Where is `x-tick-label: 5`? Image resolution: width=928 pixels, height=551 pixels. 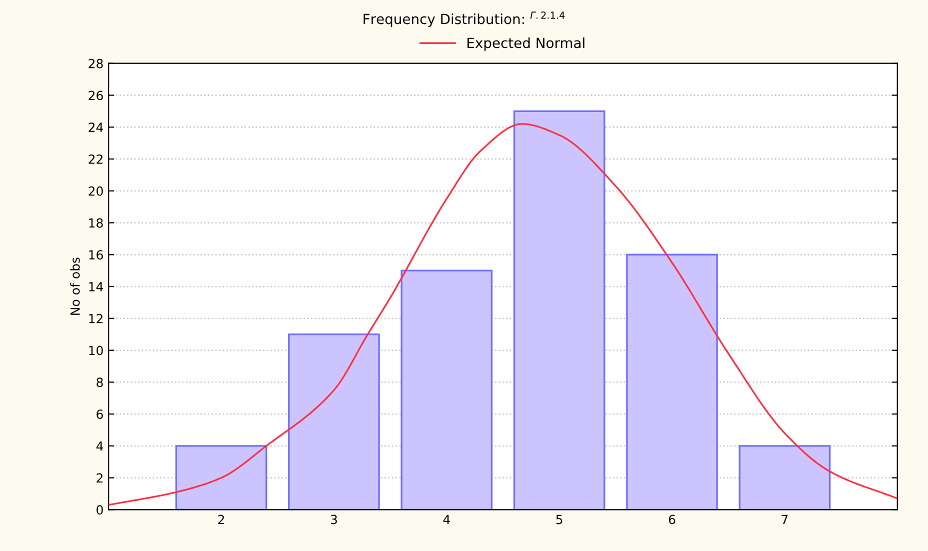
x-tick-label: 5 is located at coordinates (559, 519).